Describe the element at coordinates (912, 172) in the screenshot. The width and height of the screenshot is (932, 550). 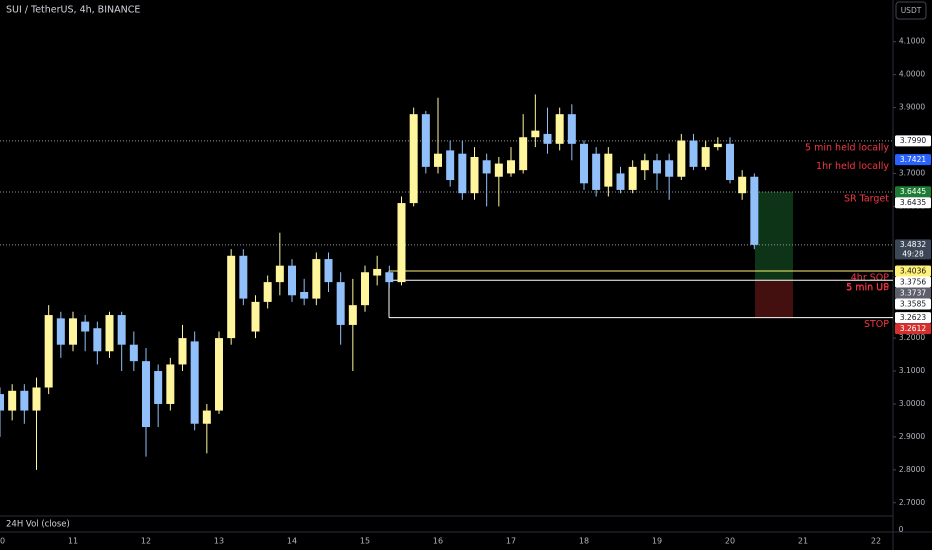
I see `y-tick-label: 3.7000` at that location.